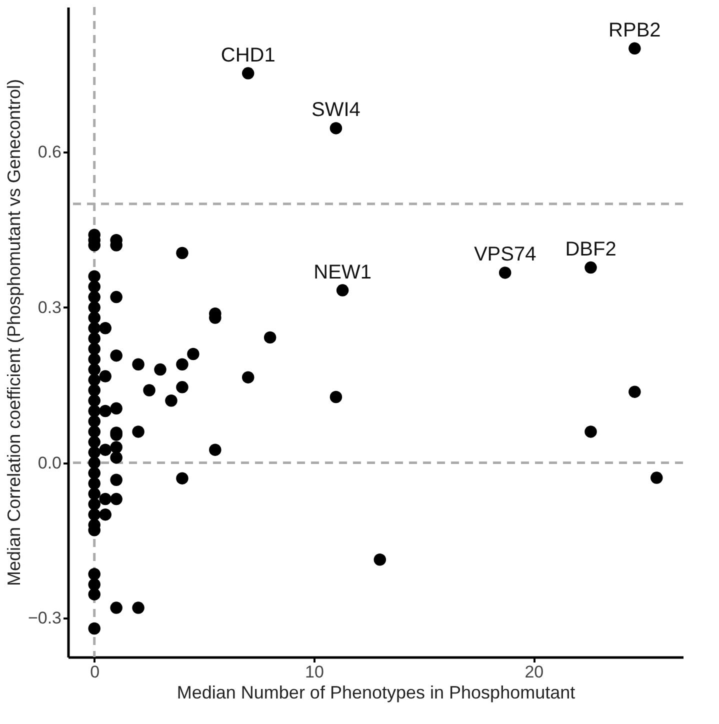  What do you see at coordinates (248, 55) in the screenshot?
I see `annotation: CHD1` at bounding box center [248, 55].